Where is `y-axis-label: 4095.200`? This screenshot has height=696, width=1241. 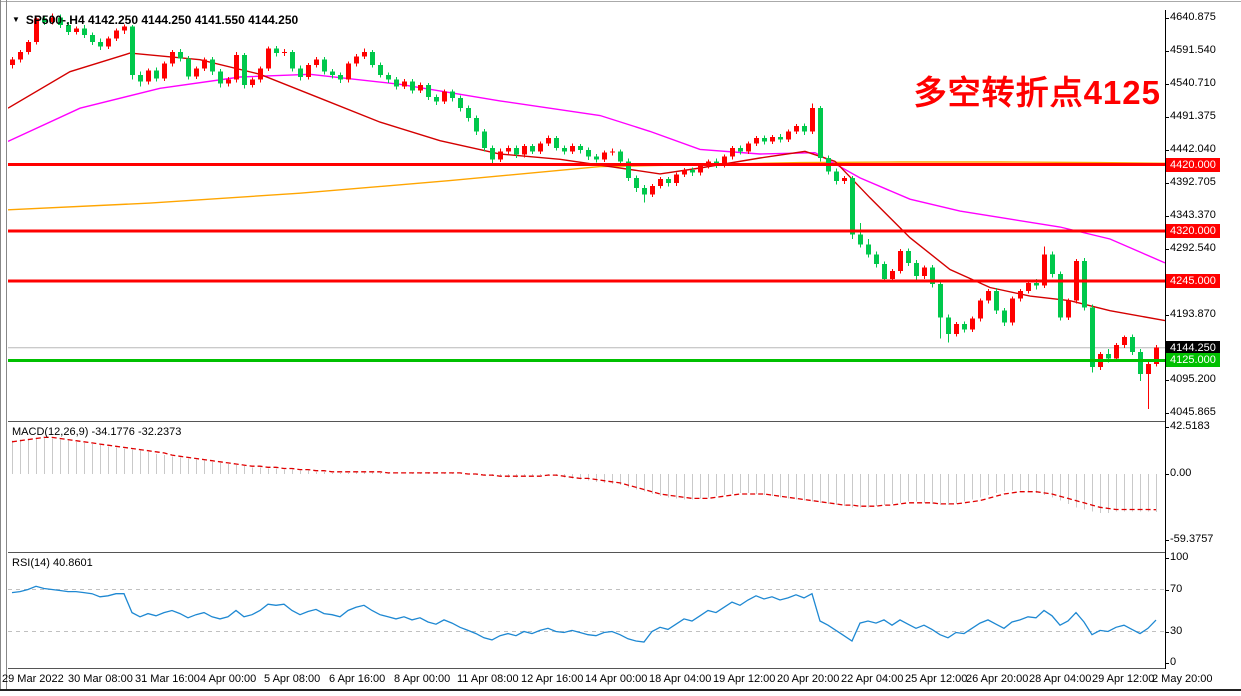
y-axis-label: 4095.200 is located at coordinates (1193, 379).